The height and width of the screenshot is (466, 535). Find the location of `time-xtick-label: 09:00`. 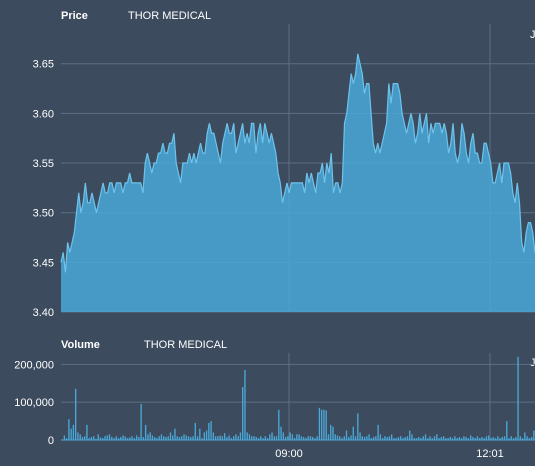

time-xtick-label: 09:00 is located at coordinates (289, 454).